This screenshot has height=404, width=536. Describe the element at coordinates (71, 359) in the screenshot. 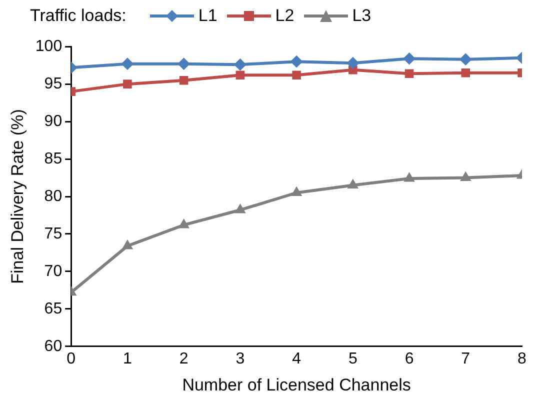

I see `x-tick-label: 0` at that location.